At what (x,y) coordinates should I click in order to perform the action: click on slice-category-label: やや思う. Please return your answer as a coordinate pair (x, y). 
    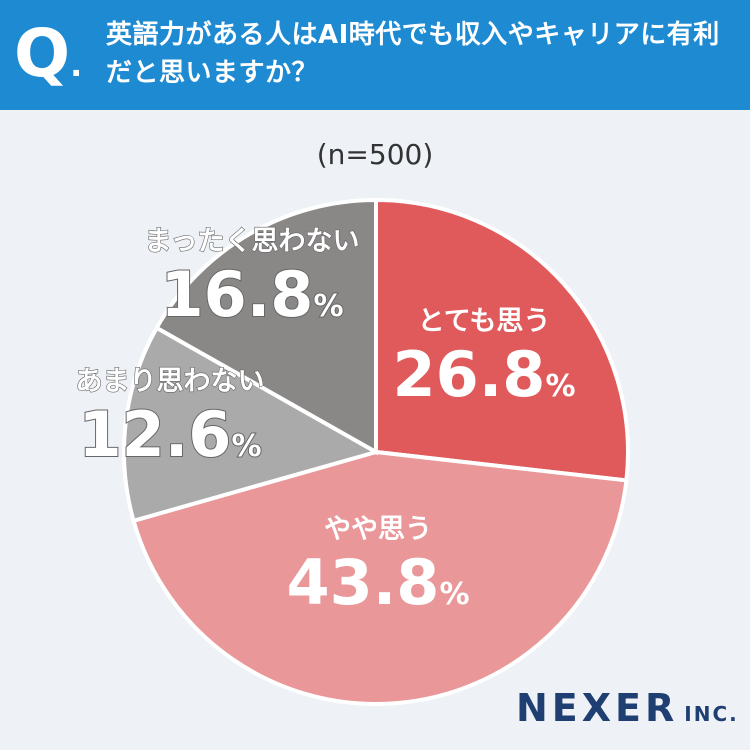
    Looking at the image, I should click on (378, 529).